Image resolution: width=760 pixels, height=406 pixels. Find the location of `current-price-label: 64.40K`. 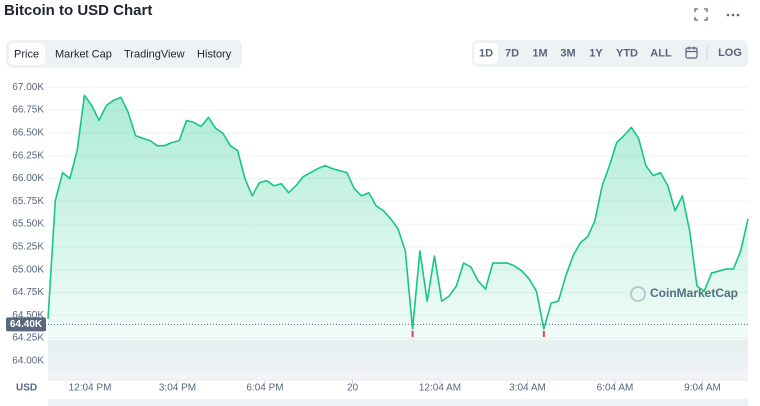

current-price-label: 64.40K is located at coordinates (26, 324).